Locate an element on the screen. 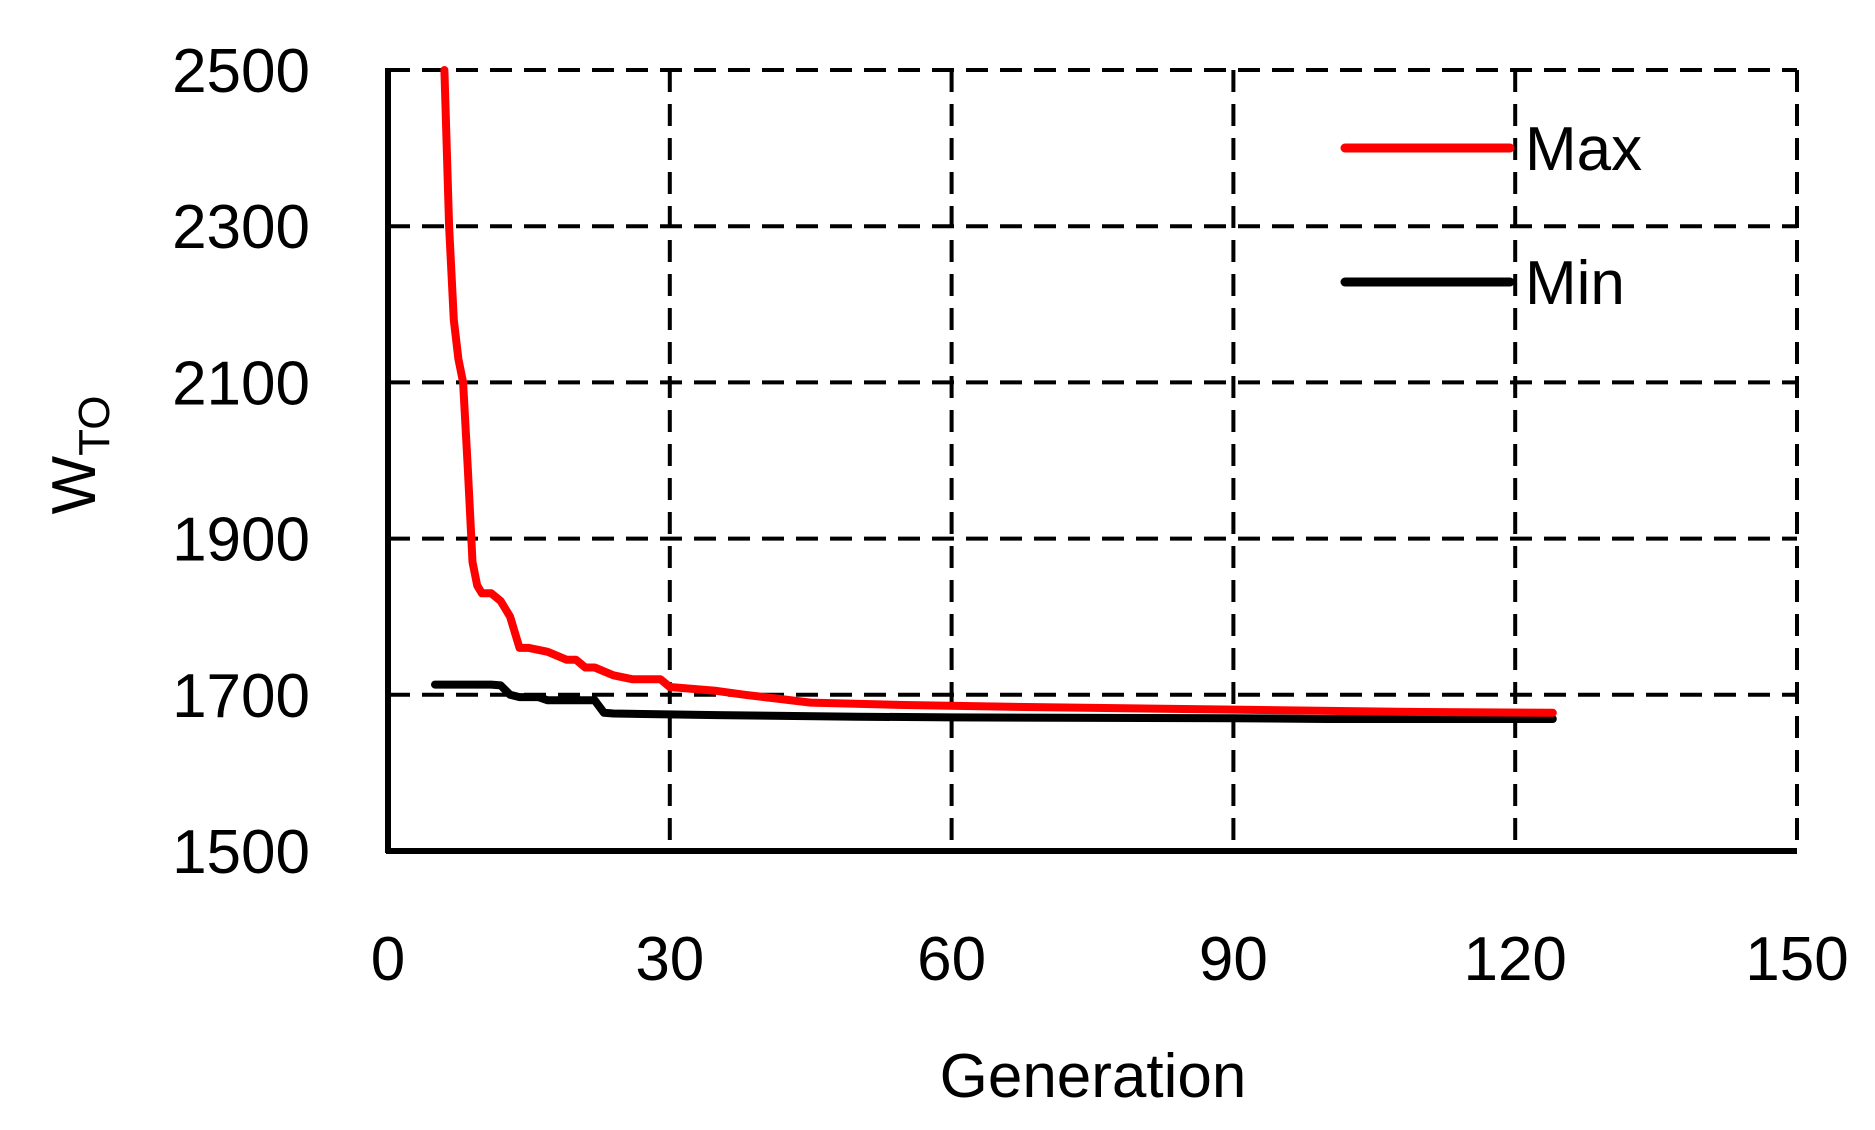 This screenshot has height=1130, width=1875. legend: Max Min is located at coordinates (1491, 216).